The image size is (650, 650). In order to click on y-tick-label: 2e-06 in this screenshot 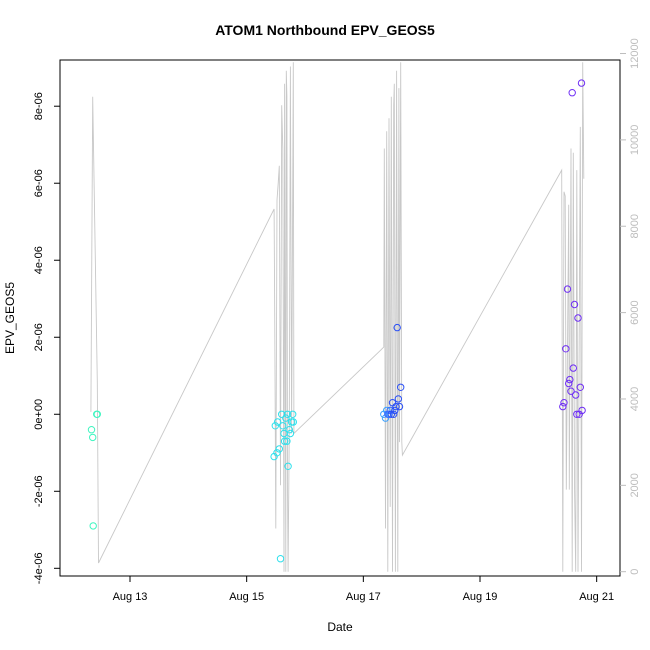, I will do `click(39, 337)`.